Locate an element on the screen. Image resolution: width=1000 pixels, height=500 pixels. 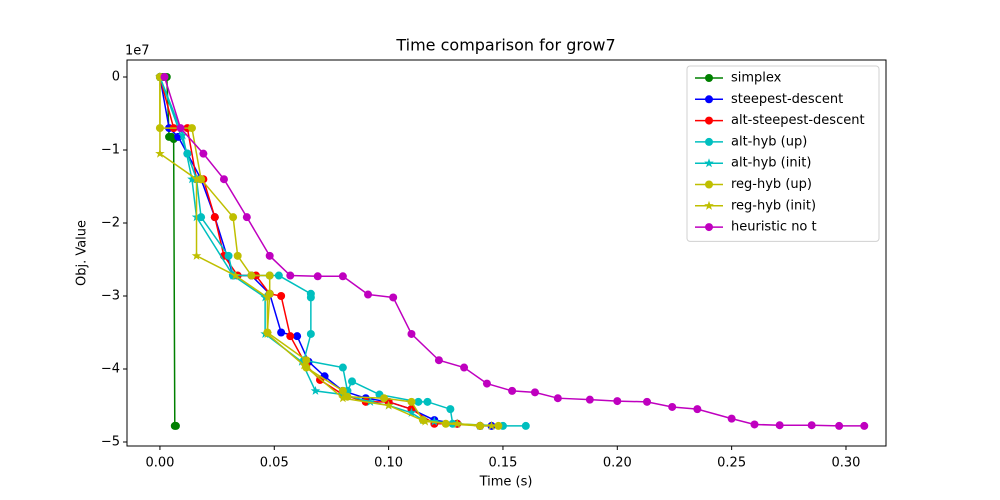
y-axis-label: Obj. Value is located at coordinates (82, 253).